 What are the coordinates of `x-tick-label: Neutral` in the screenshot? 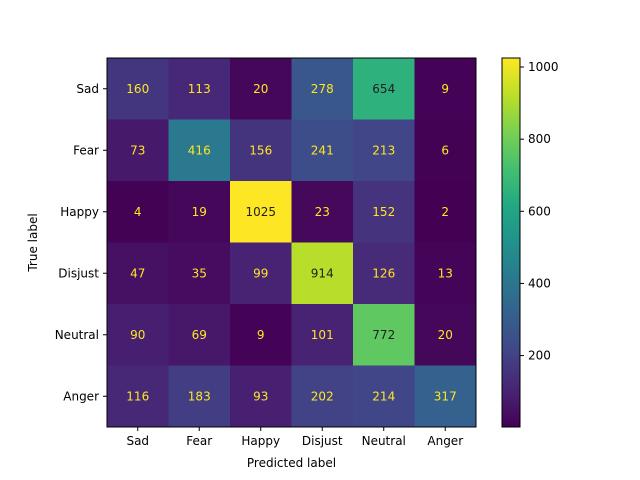 It's located at (384, 441).